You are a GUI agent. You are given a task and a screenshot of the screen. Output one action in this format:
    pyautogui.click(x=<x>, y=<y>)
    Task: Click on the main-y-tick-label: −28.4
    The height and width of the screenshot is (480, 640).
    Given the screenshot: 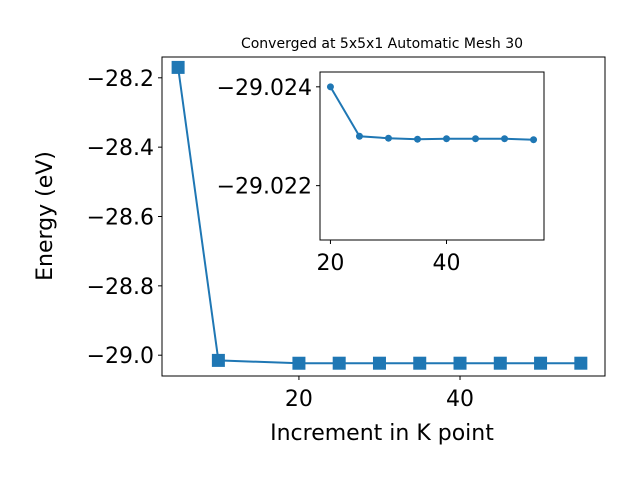 What is the action you would take?
    pyautogui.click(x=120, y=148)
    